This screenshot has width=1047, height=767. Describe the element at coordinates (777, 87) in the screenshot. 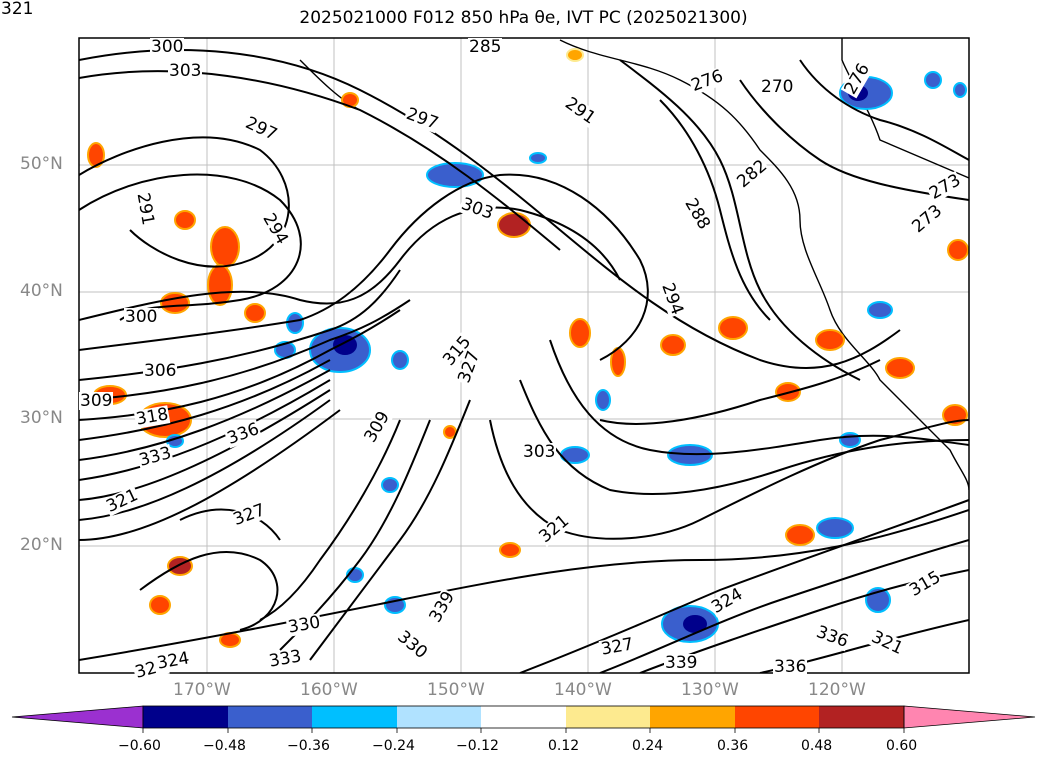

I see `contour-label: 270` at that location.